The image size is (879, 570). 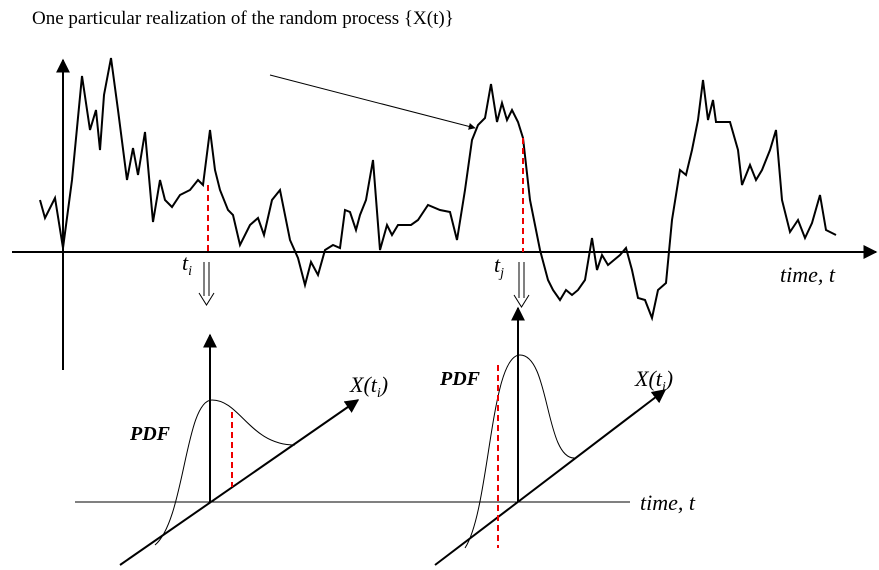 I want to click on down-arrows, so click(x=364, y=285).